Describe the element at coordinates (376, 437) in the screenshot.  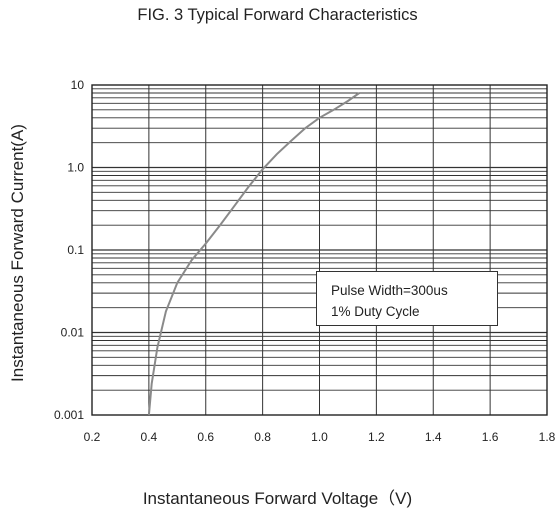
I see `x-tick-label: 1.2` at that location.